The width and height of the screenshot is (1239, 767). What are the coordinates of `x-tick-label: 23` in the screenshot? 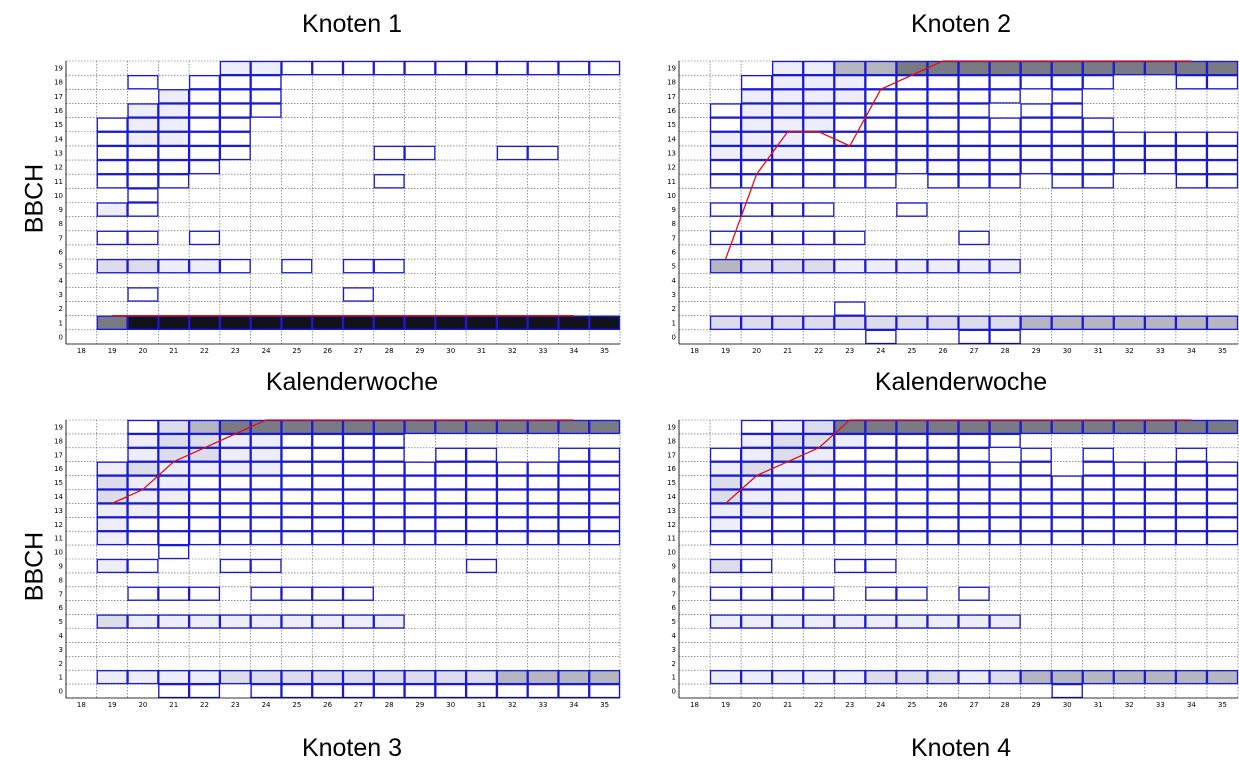 It's located at (849, 351).